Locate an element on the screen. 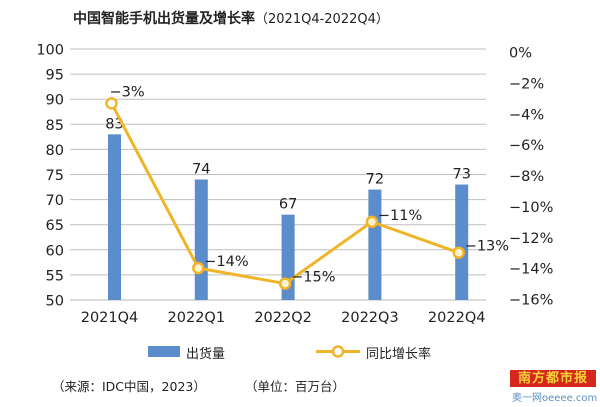  right-tick-label: 0% is located at coordinates (520, 54).